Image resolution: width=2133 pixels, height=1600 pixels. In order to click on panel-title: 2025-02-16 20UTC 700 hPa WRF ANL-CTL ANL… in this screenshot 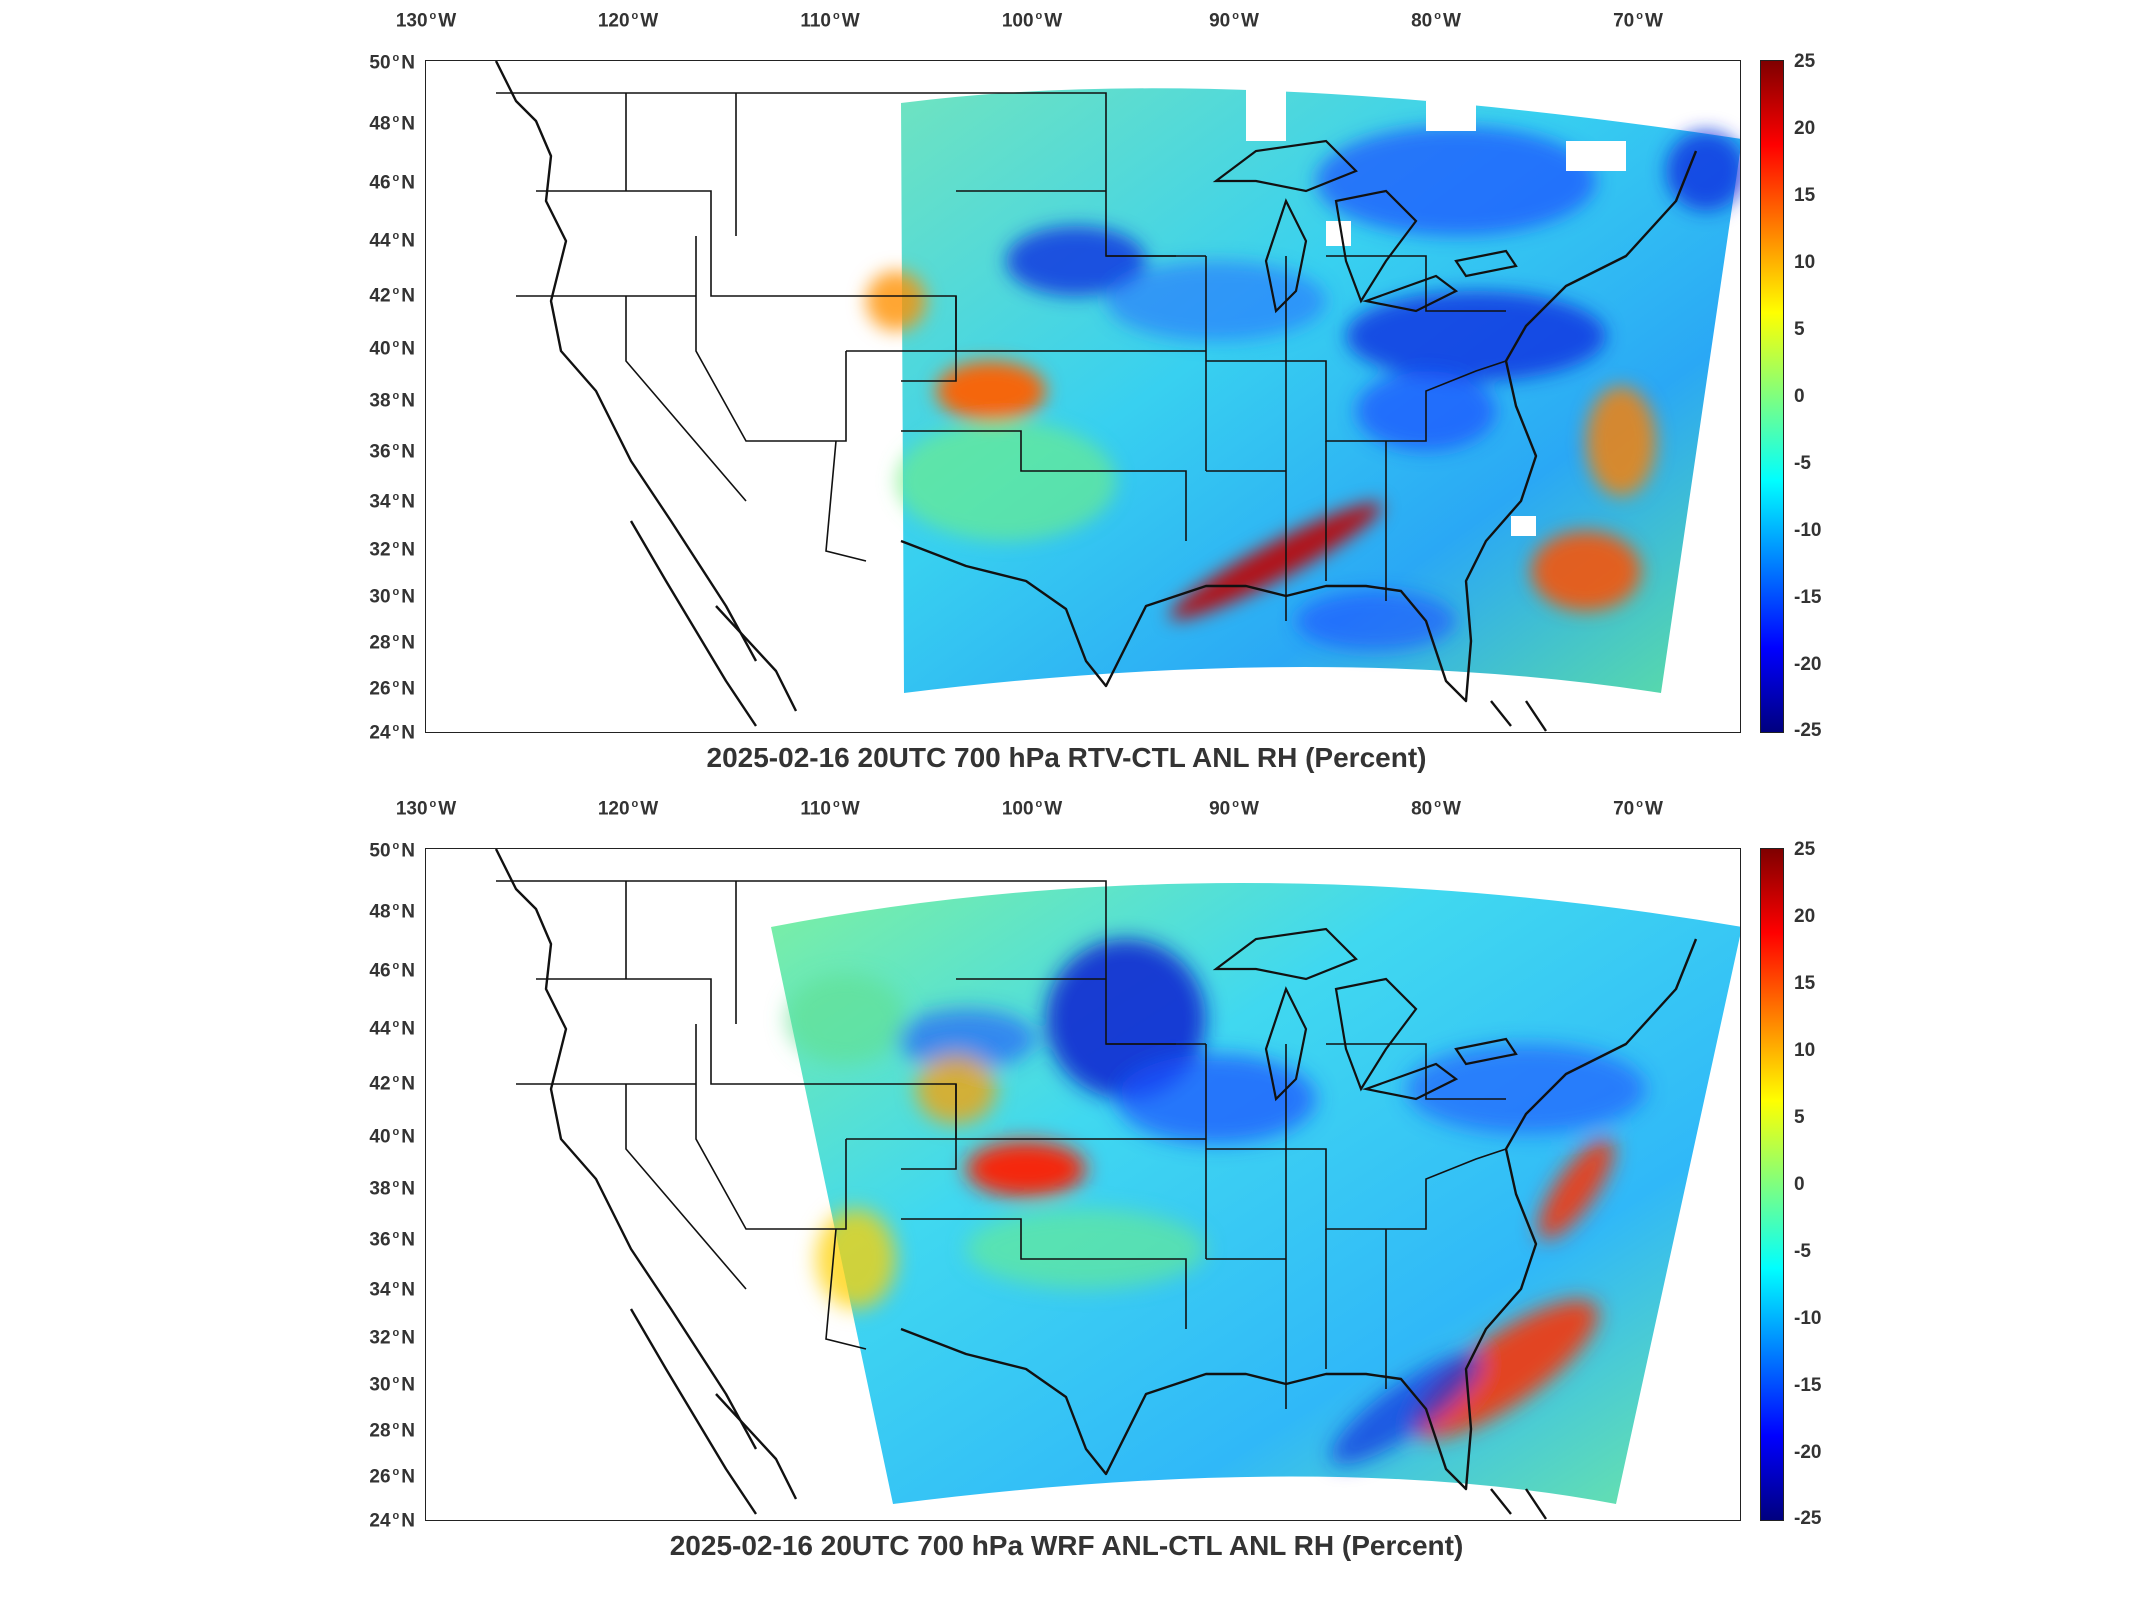, I will do `click(1066, 1545)`.